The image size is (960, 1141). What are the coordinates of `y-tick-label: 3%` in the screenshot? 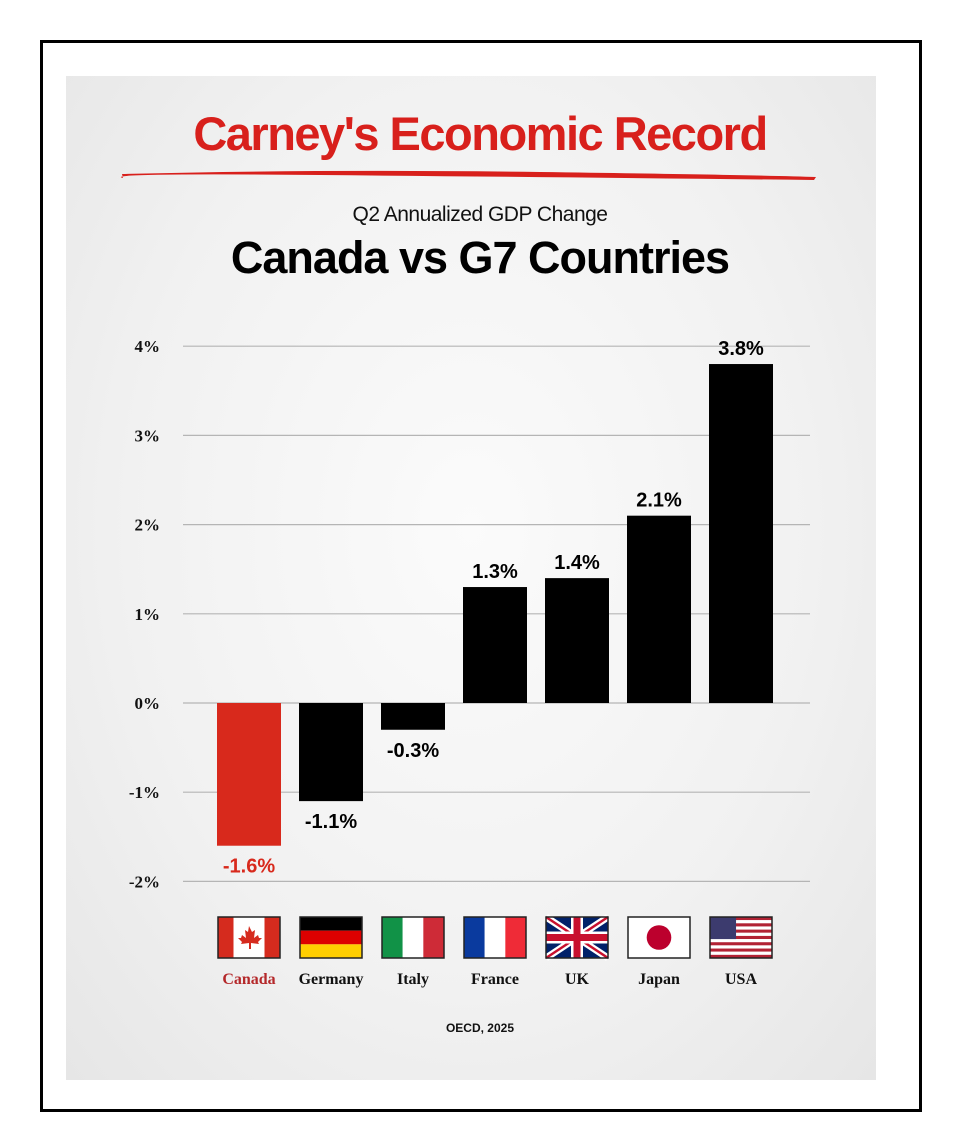 It's located at (148, 435).